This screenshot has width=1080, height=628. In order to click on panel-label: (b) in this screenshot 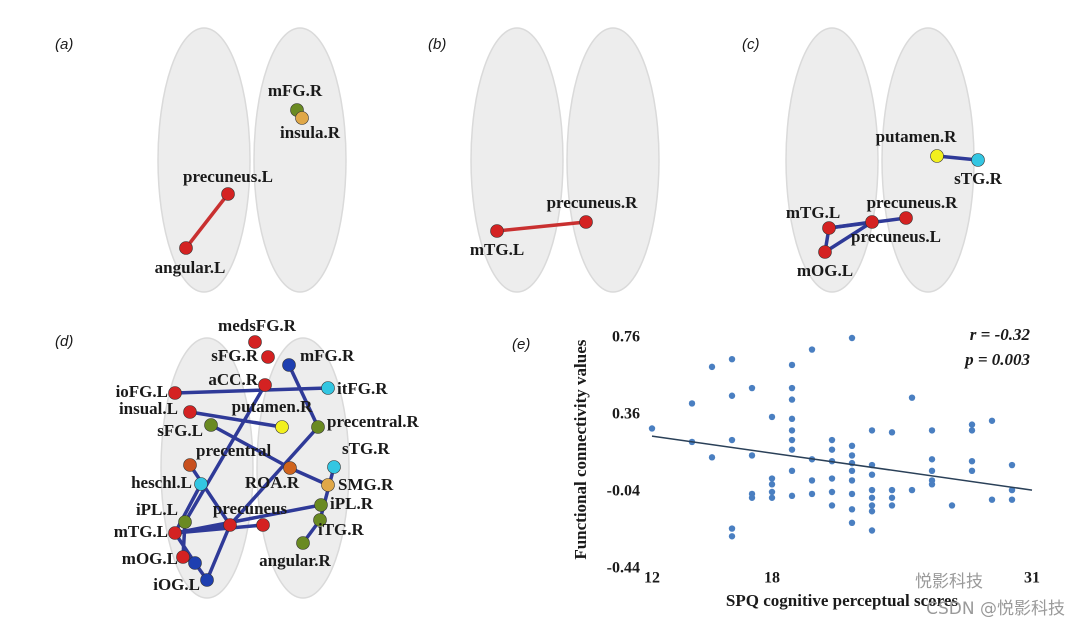, I will do `click(437, 44)`.